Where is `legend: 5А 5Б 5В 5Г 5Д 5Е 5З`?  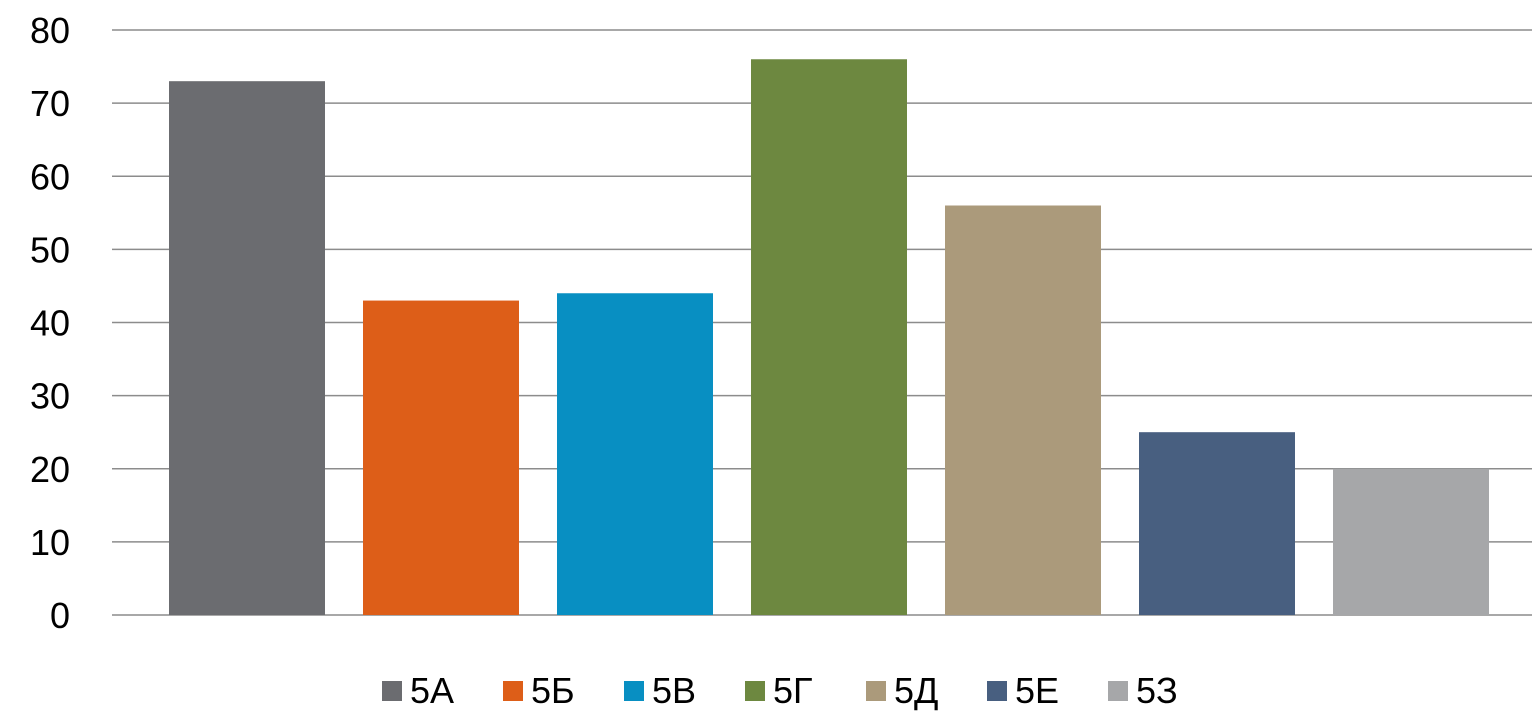 legend: 5А 5Б 5В 5Г 5Д 5Е 5З is located at coordinates (780, 690).